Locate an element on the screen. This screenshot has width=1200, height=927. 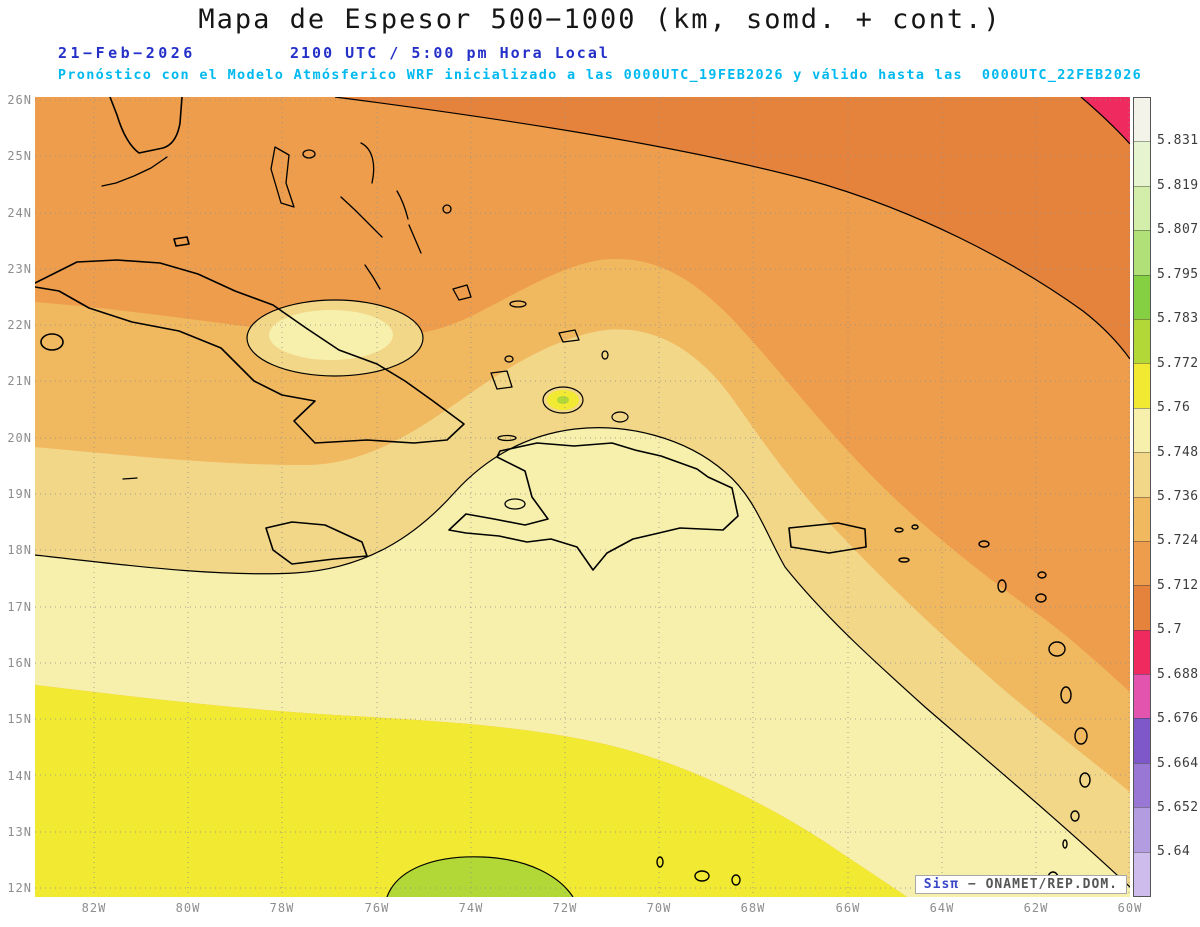
colorbar-tick-label: 5.831 is located at coordinates (1178, 140).